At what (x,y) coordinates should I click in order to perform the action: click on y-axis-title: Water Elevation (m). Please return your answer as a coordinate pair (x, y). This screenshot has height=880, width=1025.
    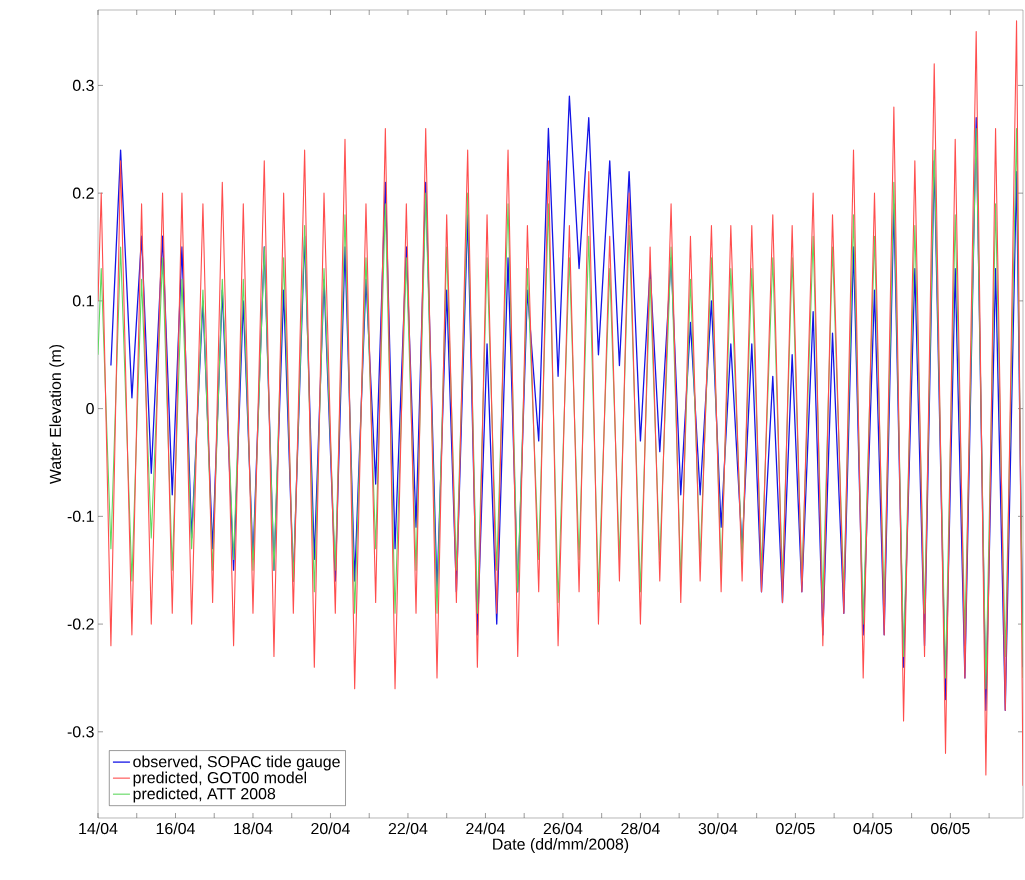
    Looking at the image, I should click on (57, 414).